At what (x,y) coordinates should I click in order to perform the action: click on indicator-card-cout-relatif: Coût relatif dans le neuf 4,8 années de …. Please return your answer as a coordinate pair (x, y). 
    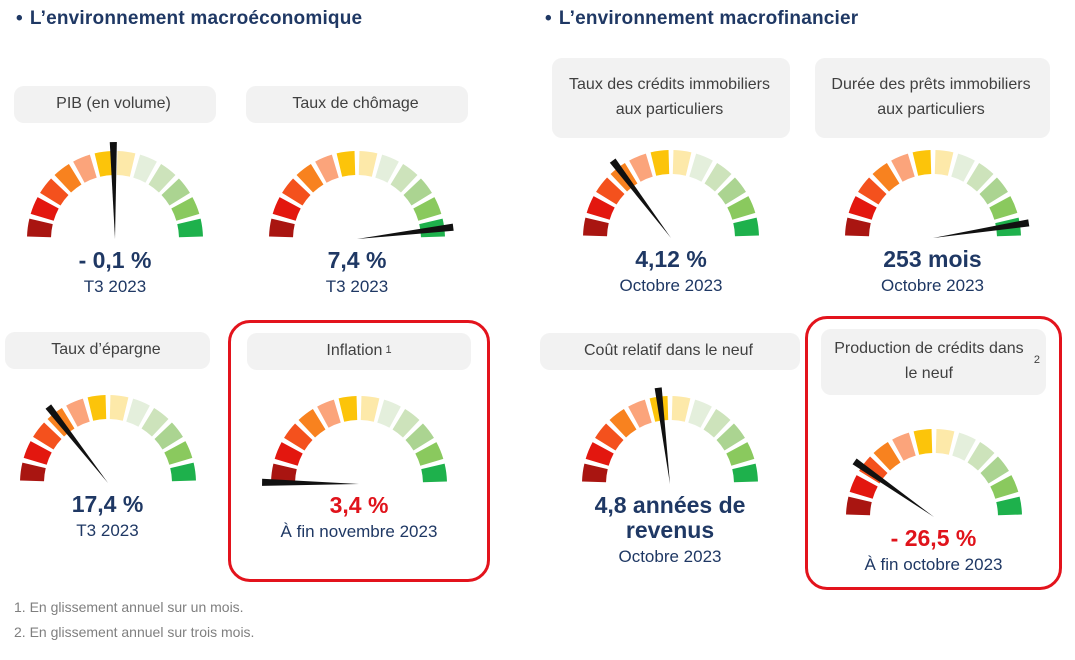
    Looking at the image, I should click on (670, 450).